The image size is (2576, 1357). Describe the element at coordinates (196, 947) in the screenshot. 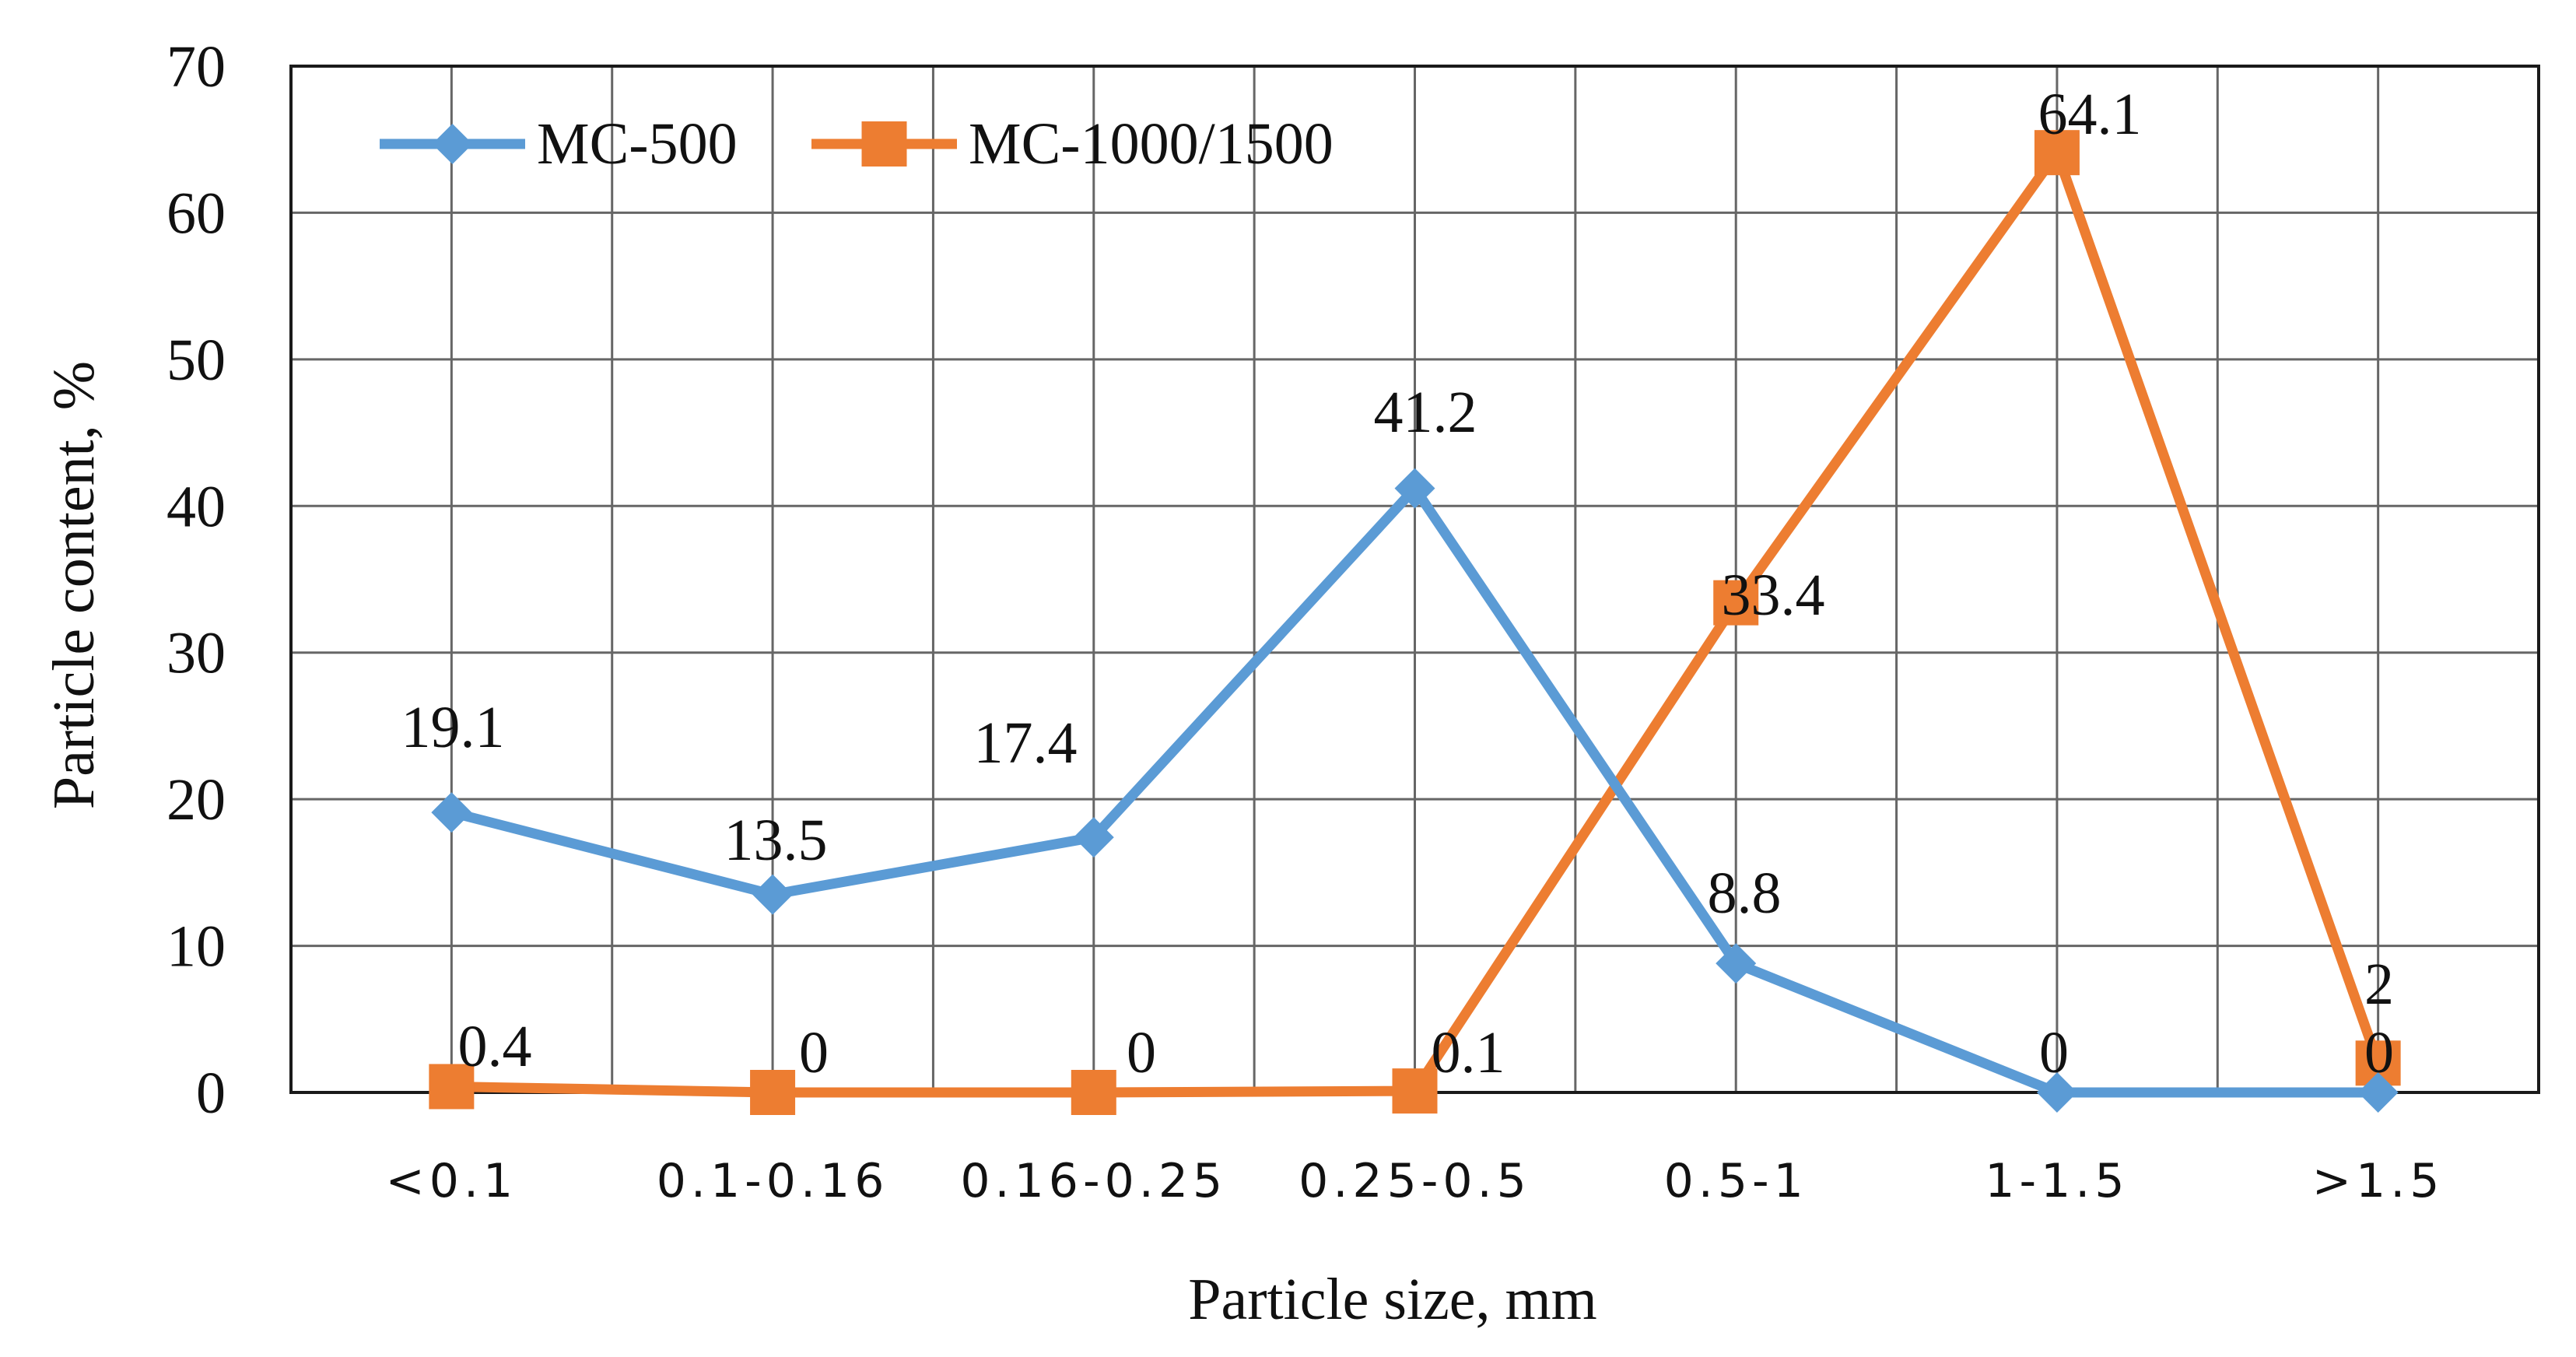

I see `y-tick-label: 10` at that location.